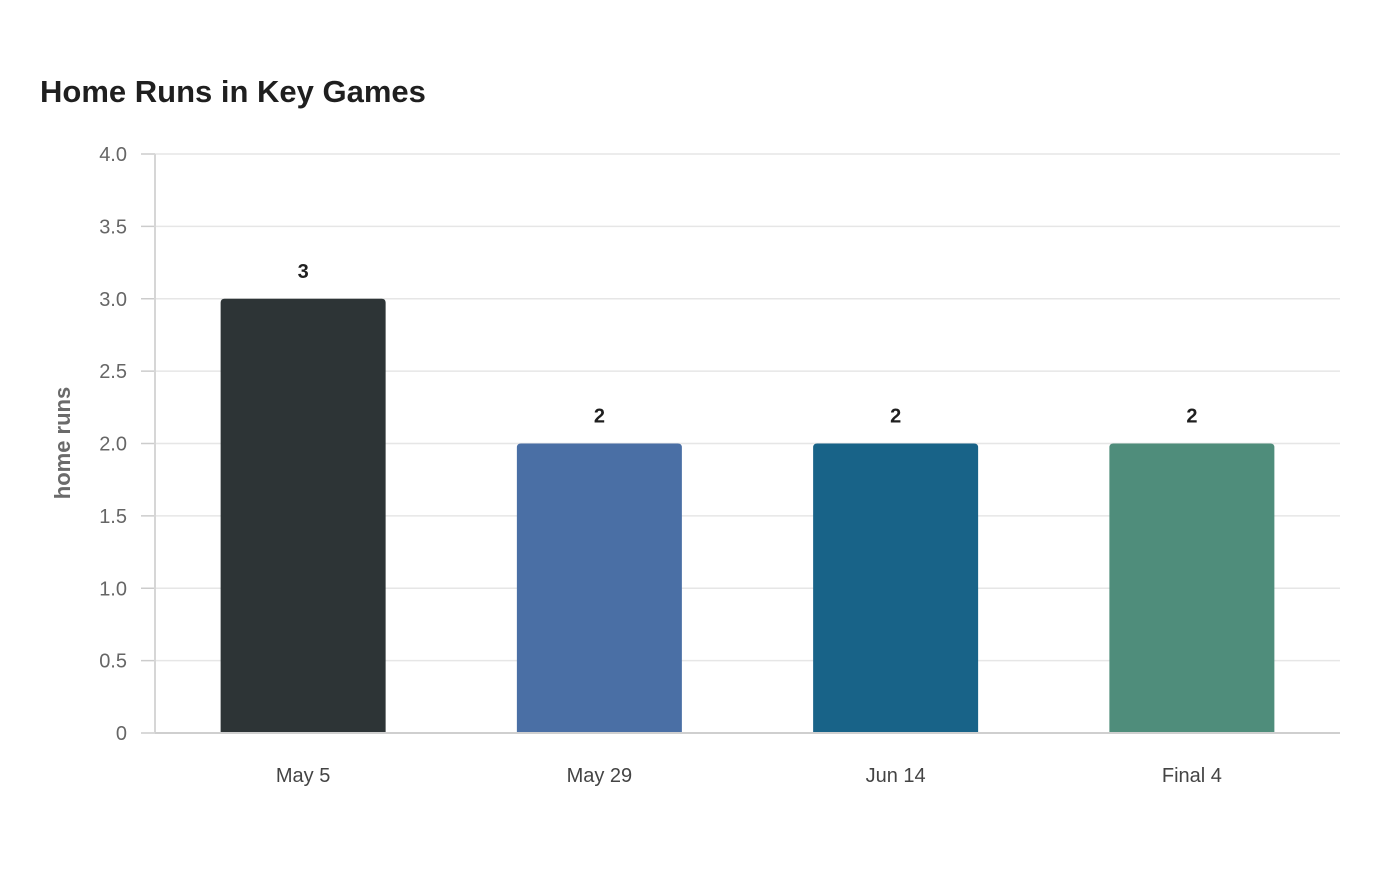 Image resolution: width=1400 pixels, height=880 pixels. Describe the element at coordinates (748, 344) in the screenshot. I see `data-labels: 3 2 2 2` at that location.